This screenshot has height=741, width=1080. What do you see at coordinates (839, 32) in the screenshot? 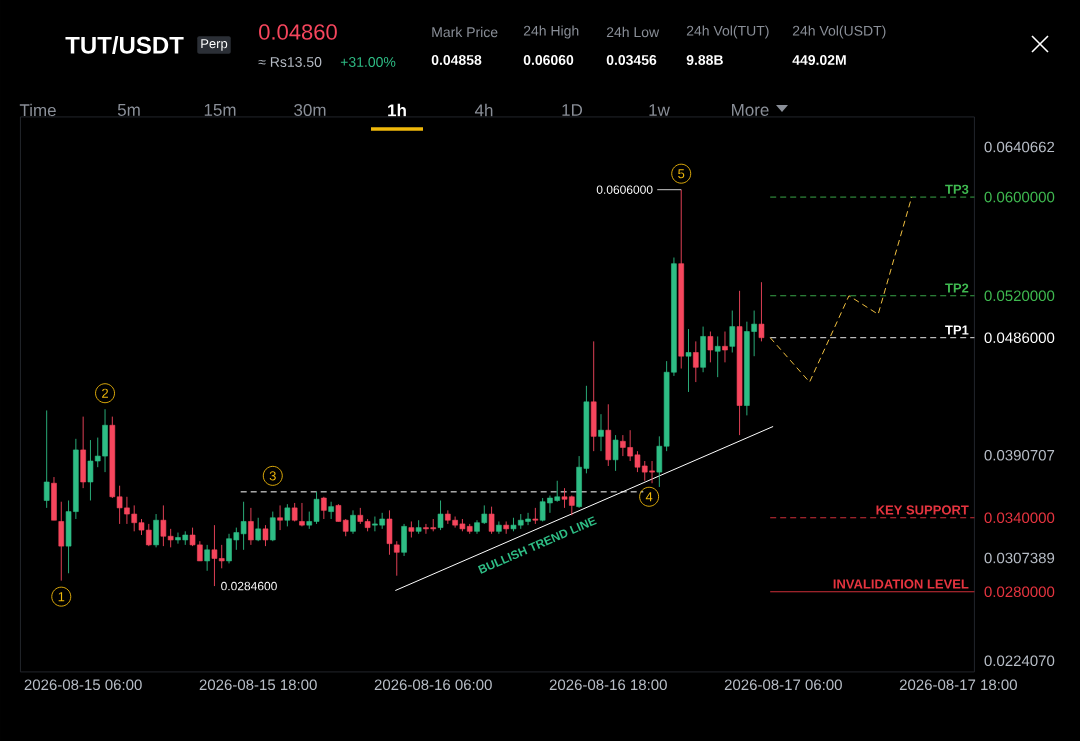
I see `text: 24h Vol(USDT)` at bounding box center [839, 32].